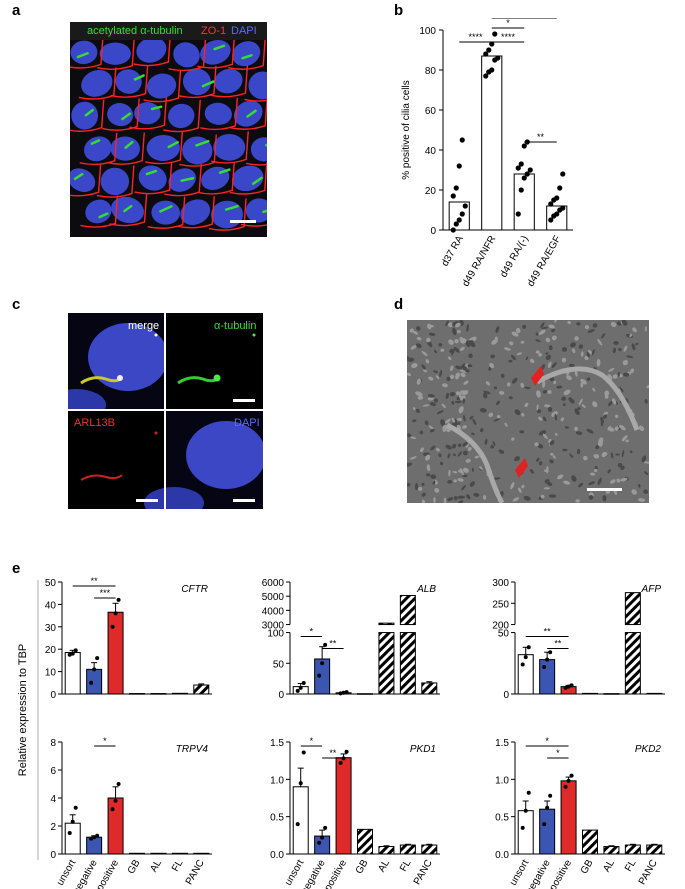  Describe the element at coordinates (165, 411) in the screenshot. I see `microscopy-image-c: merge α-tubulin ARL13B DAPI` at that location.